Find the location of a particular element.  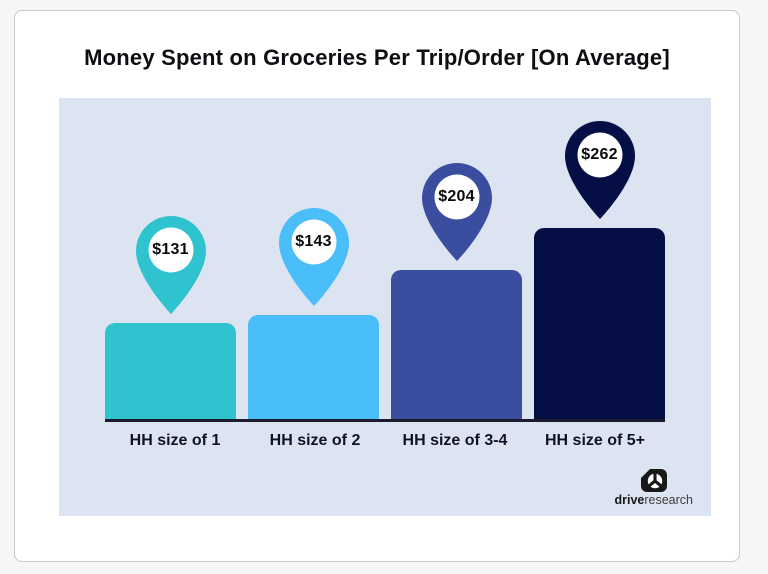

brand-logo: driveresearch is located at coordinates (653, 488).